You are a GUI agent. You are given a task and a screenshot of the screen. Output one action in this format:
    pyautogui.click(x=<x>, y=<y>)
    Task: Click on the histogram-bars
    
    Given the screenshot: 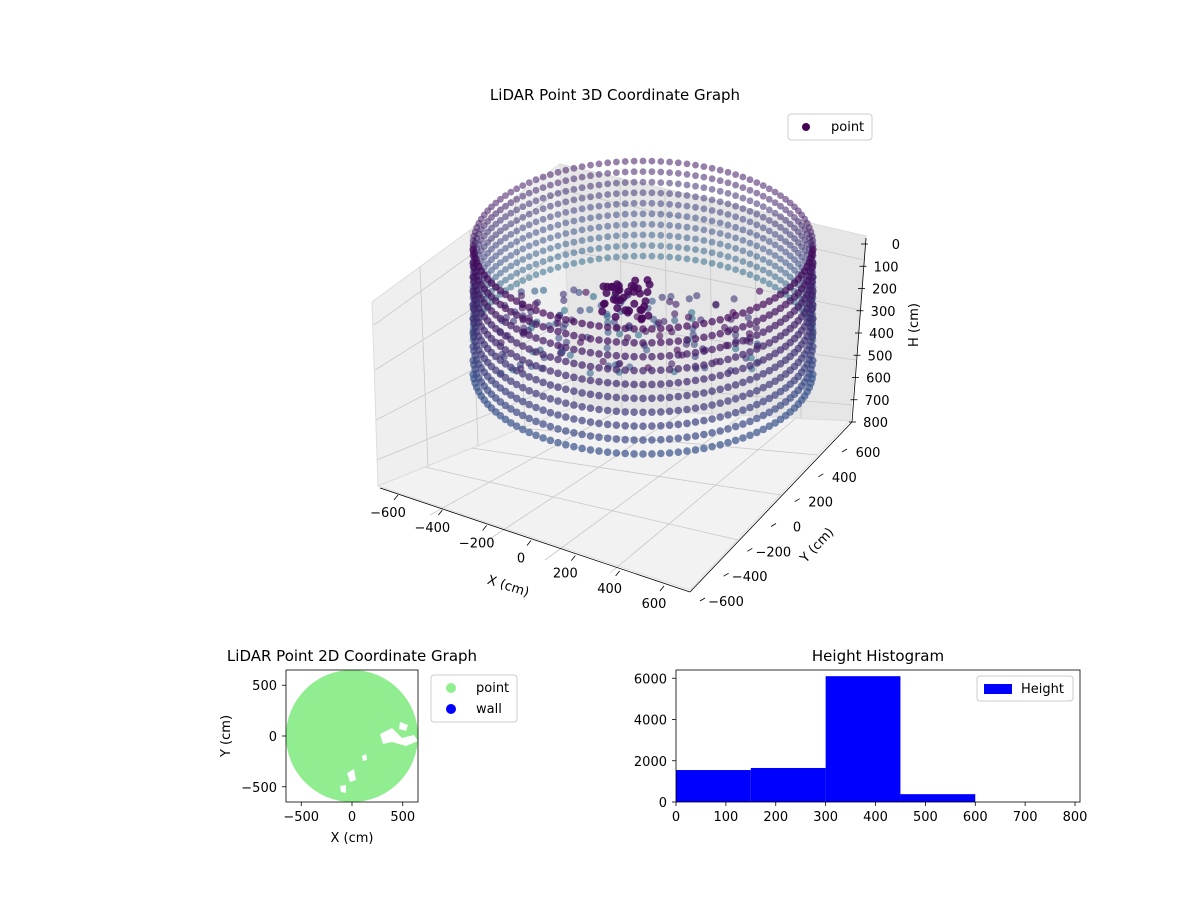 What is the action you would take?
    pyautogui.click(x=826, y=739)
    